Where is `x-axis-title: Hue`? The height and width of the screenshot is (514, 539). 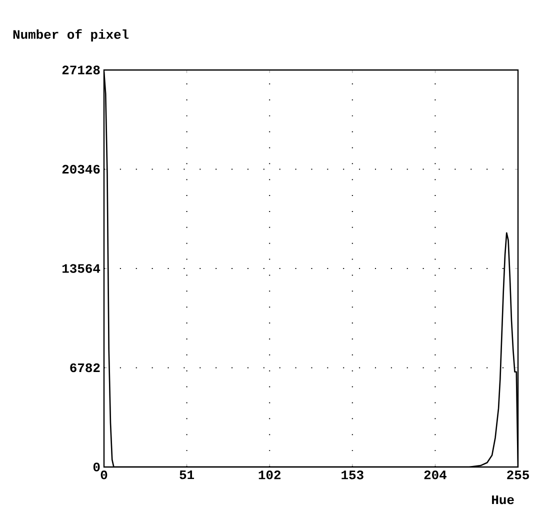
x-axis-title: Hue is located at coordinates (503, 500).